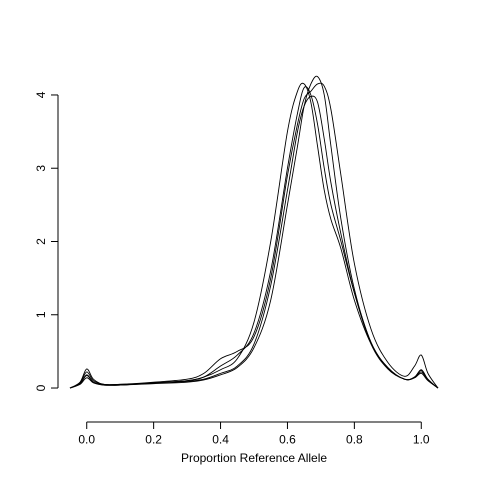 Image resolution: width=480 pixels, height=480 pixels. What do you see at coordinates (354, 440) in the screenshot?
I see `x-tick-label: 0.8` at bounding box center [354, 440].